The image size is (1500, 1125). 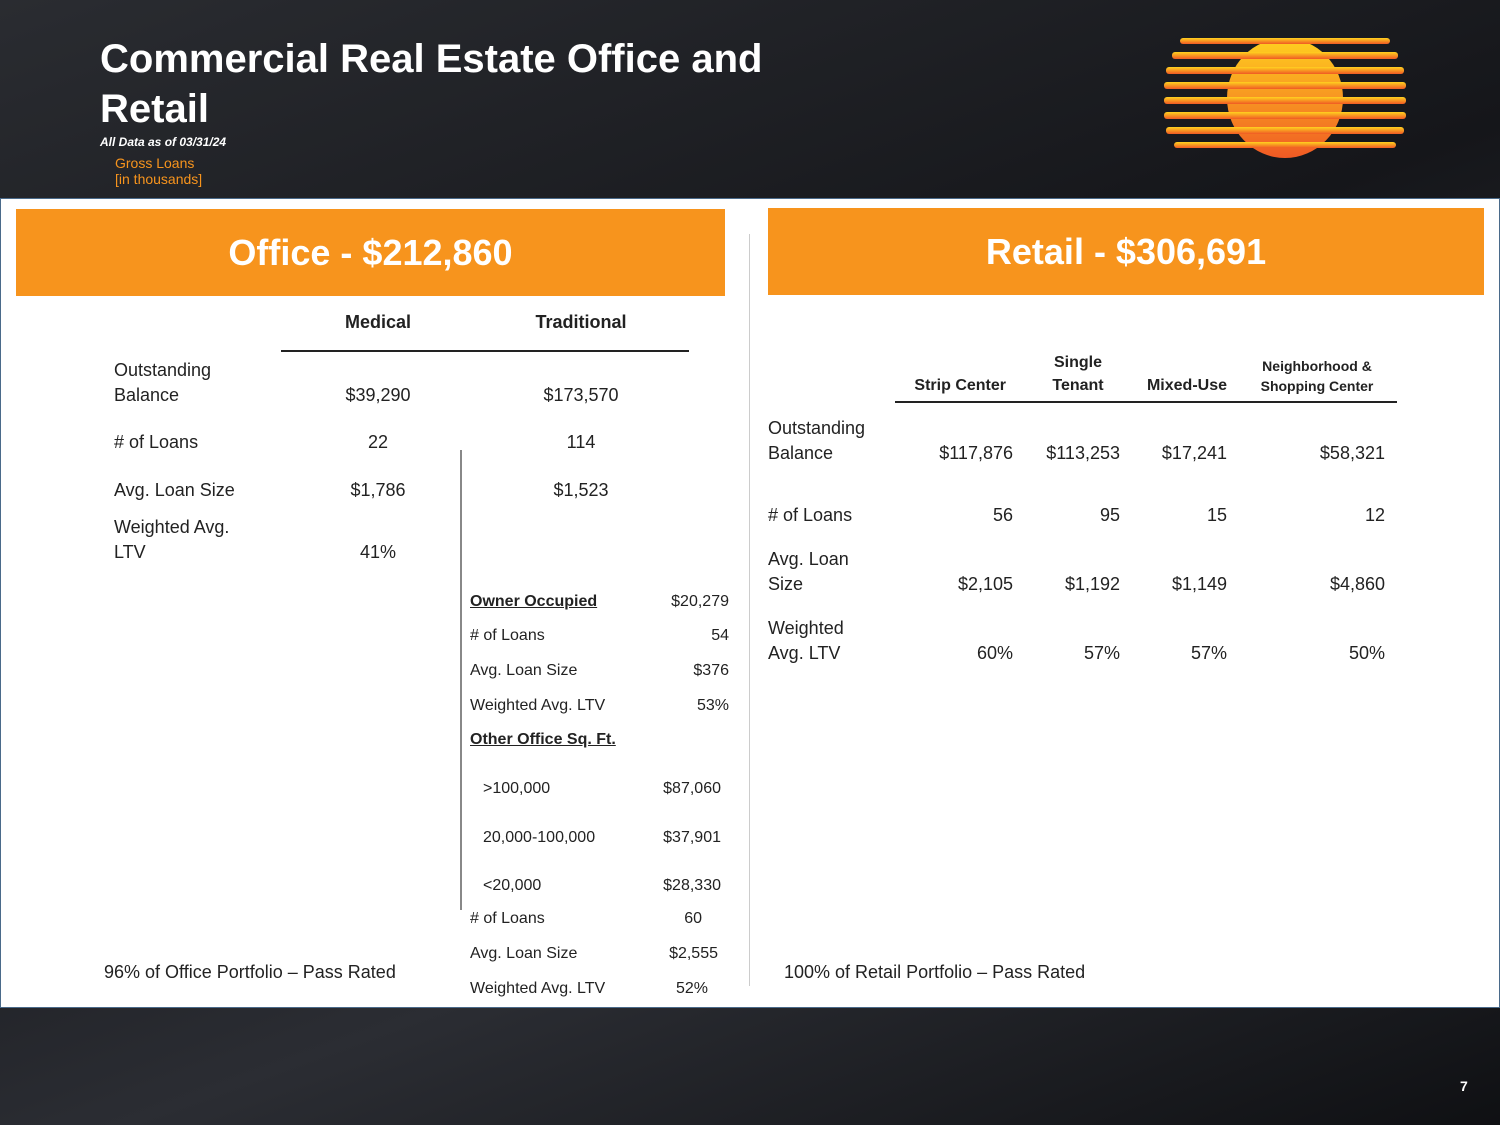 I want to click on cell: 12, so click(x=1374, y=515).